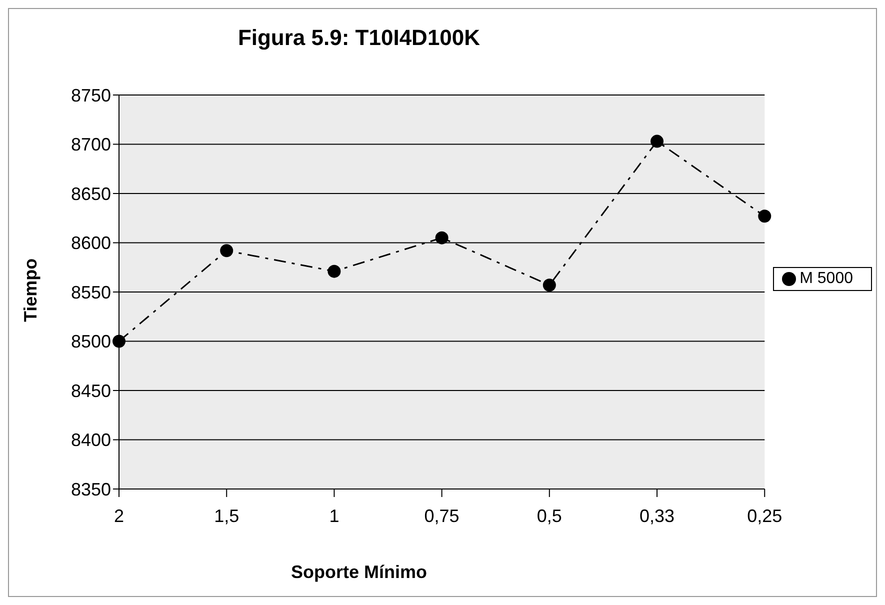 The image size is (885, 605). Describe the element at coordinates (359, 572) in the screenshot. I see `x-axis-title: Soporte Mínimo` at that location.